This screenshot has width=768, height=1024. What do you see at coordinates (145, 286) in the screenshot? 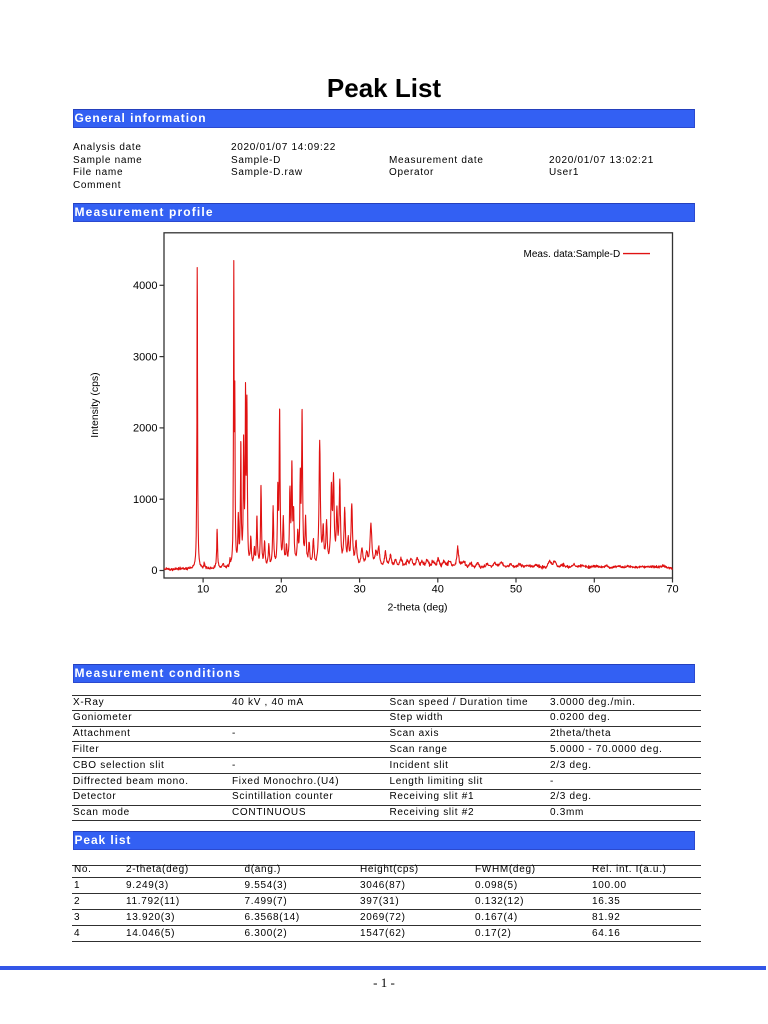
I see `svg-text: 4000` at bounding box center [145, 286].